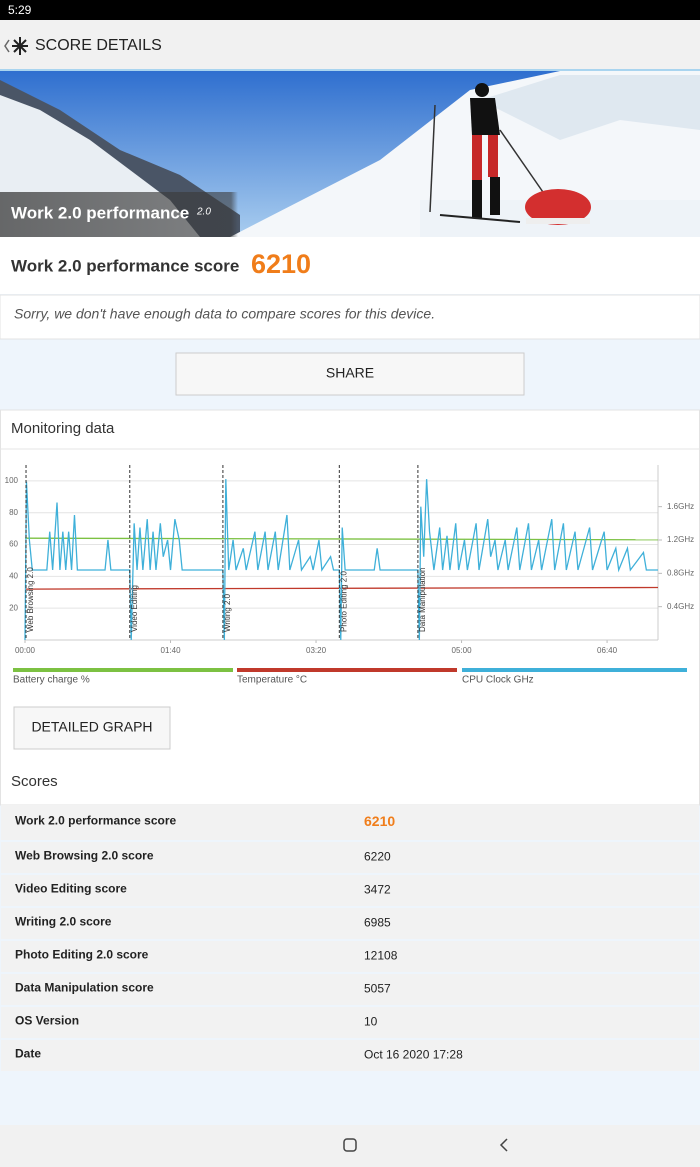 The image size is (700, 1167). I want to click on app-icon, so click(20, 46).